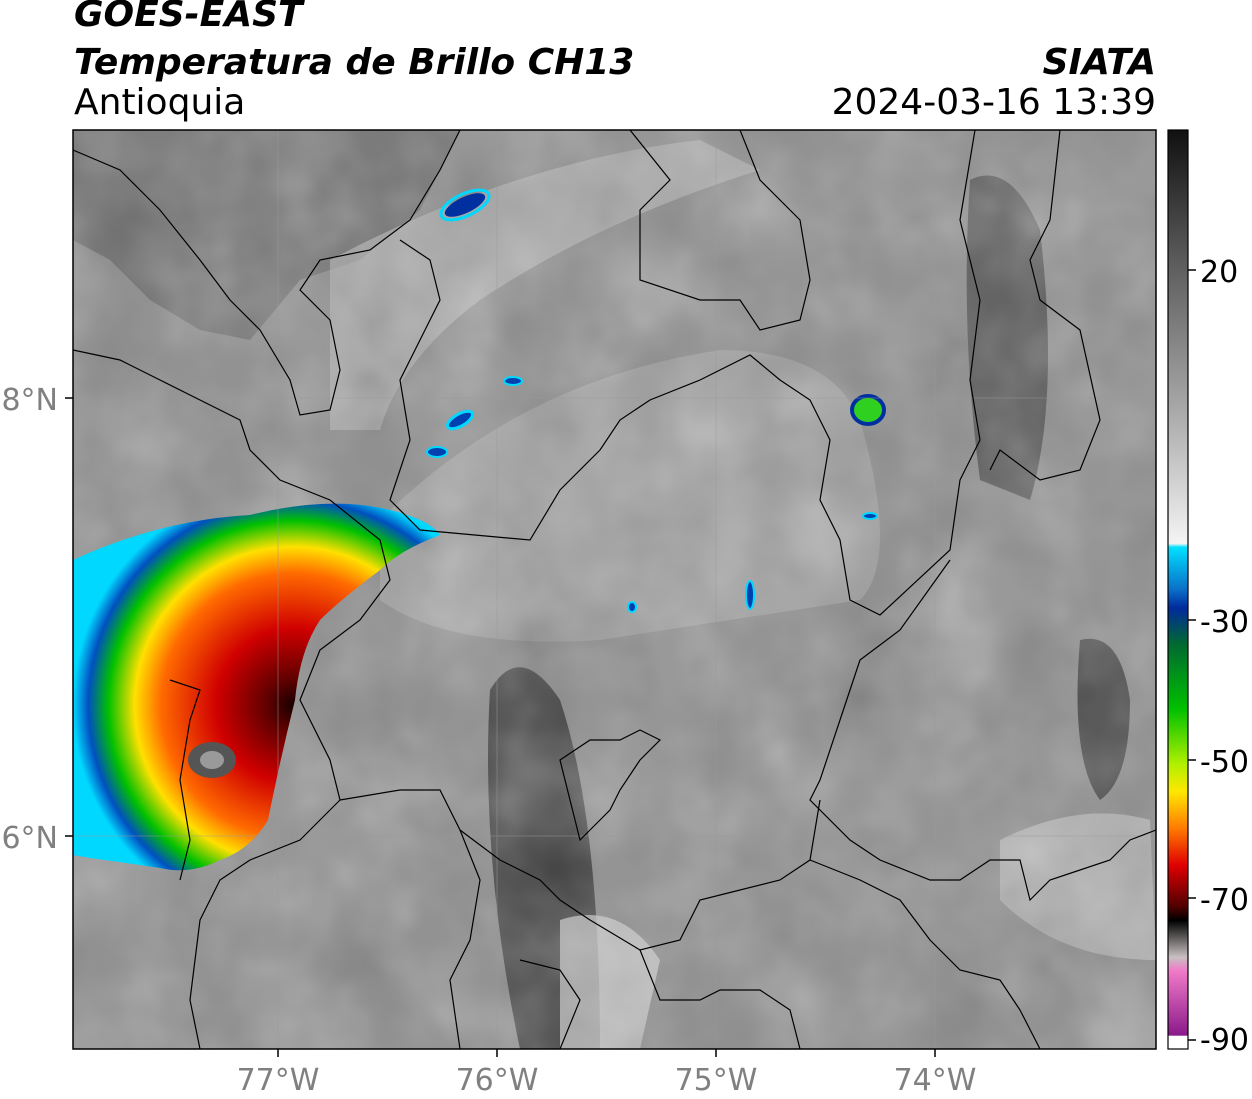 This screenshot has width=1252, height=1099. What do you see at coordinates (1219, 272) in the screenshot?
I see `colorbar-tick-20: 20` at bounding box center [1219, 272].